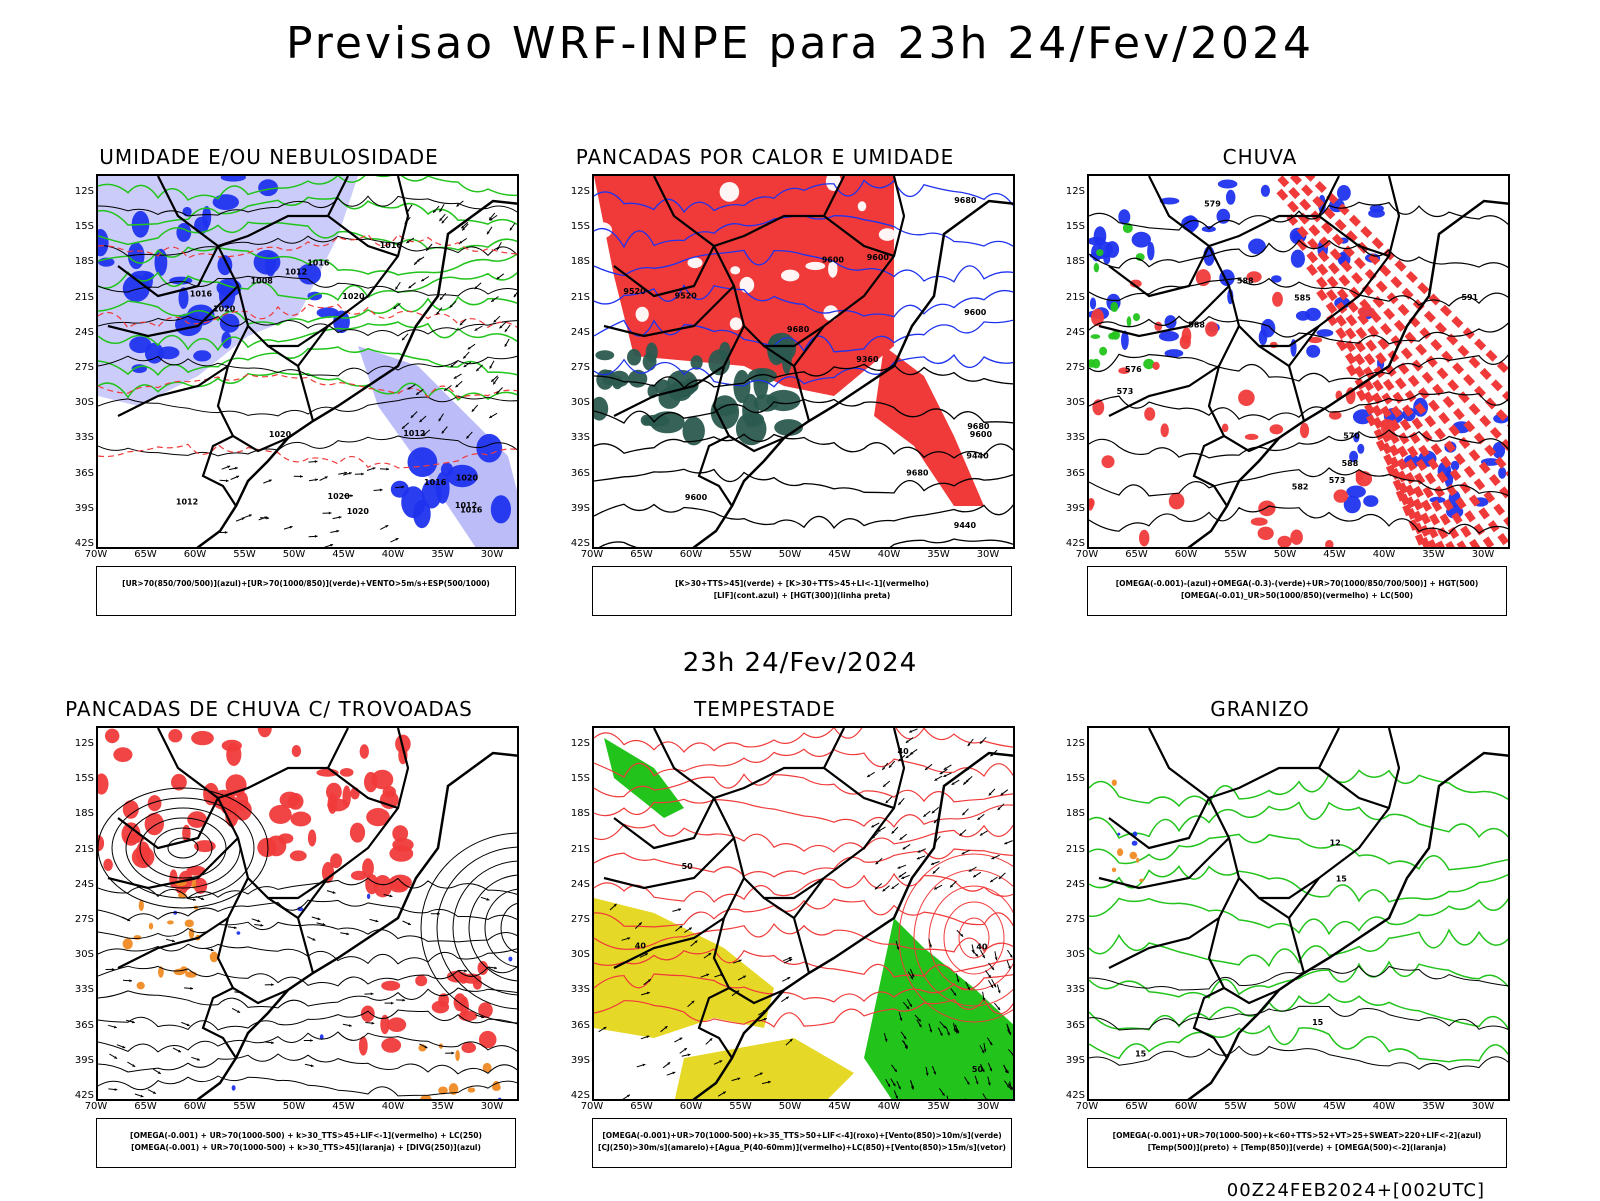 Image resolution: width=1600 pixels, height=1201 pixels. I want to click on temperature-850-contour, so click(1299, 883).